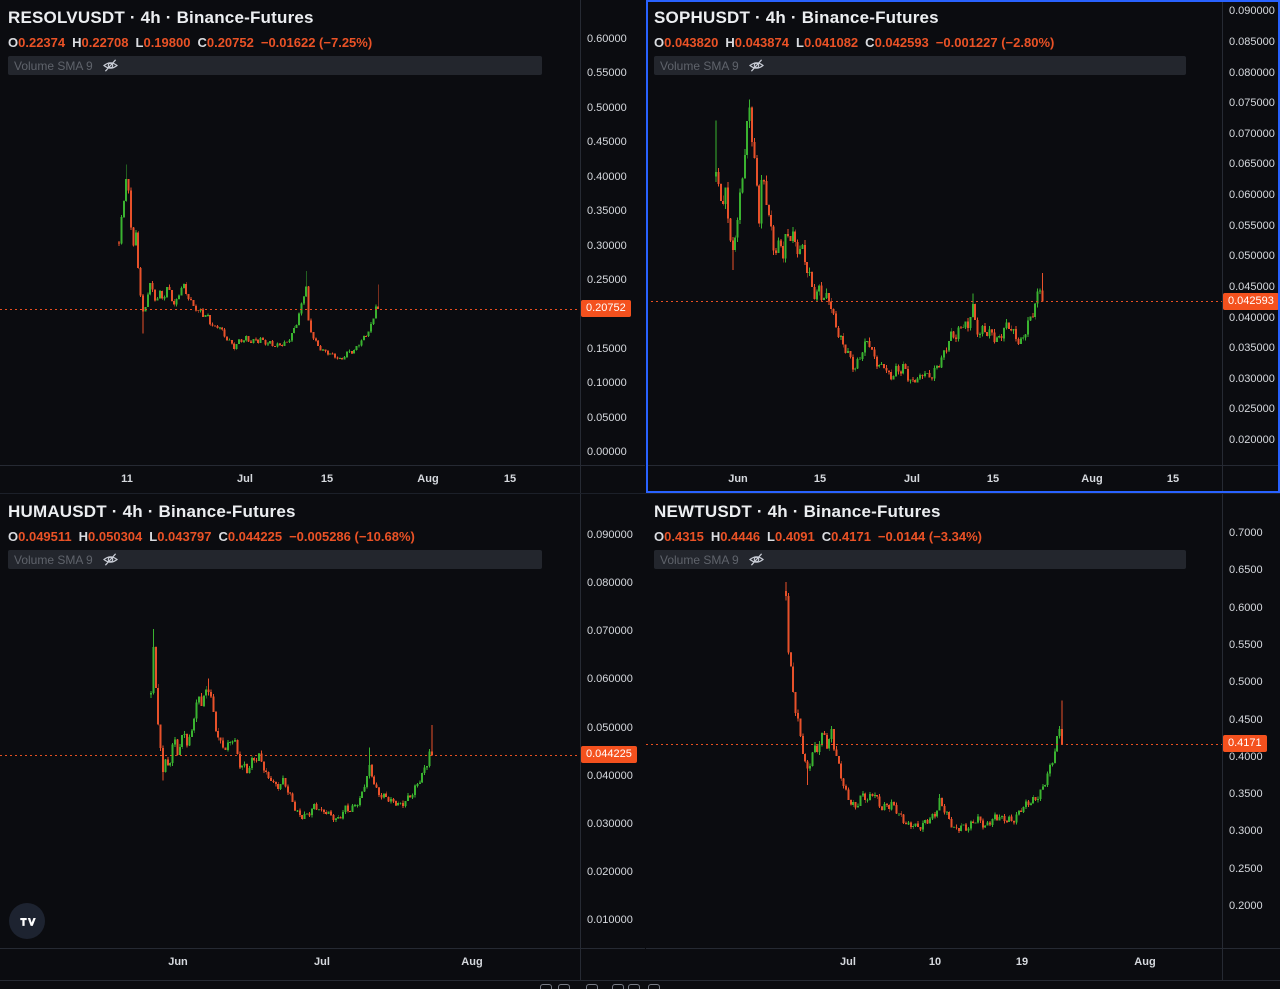 The height and width of the screenshot is (989, 1280). I want to click on price-tick-label: 0.25000, so click(607, 279).